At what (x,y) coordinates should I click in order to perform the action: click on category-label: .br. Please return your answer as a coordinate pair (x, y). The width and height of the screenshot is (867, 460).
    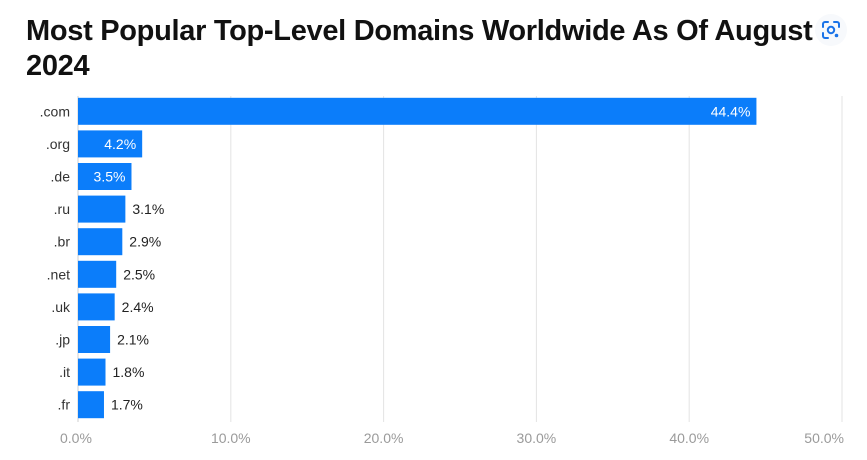
    Looking at the image, I should click on (62, 242).